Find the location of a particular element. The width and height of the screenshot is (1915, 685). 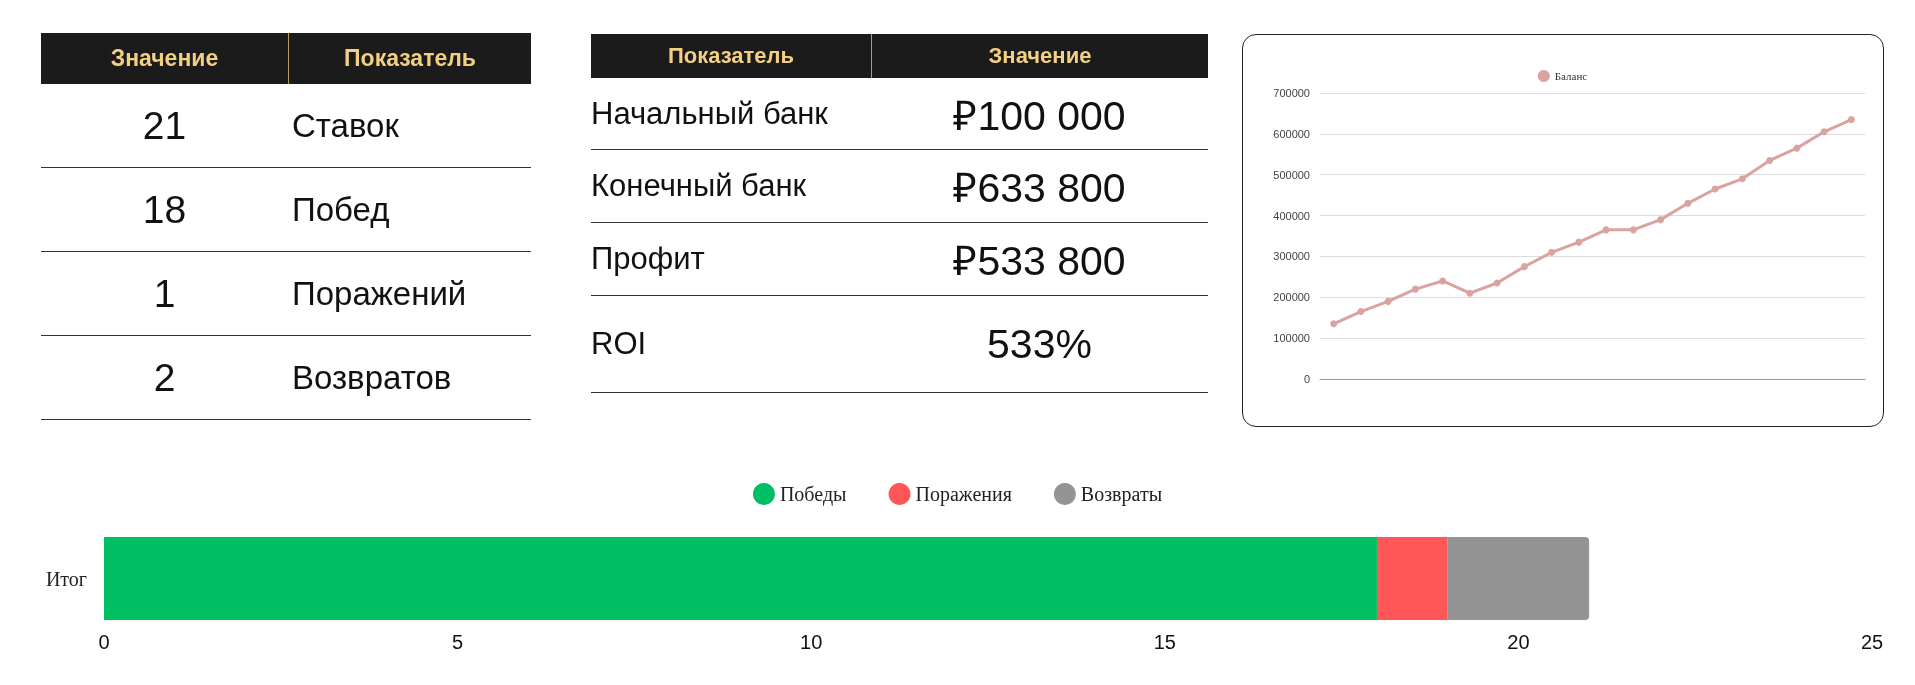

text: 18 is located at coordinates (164, 209).